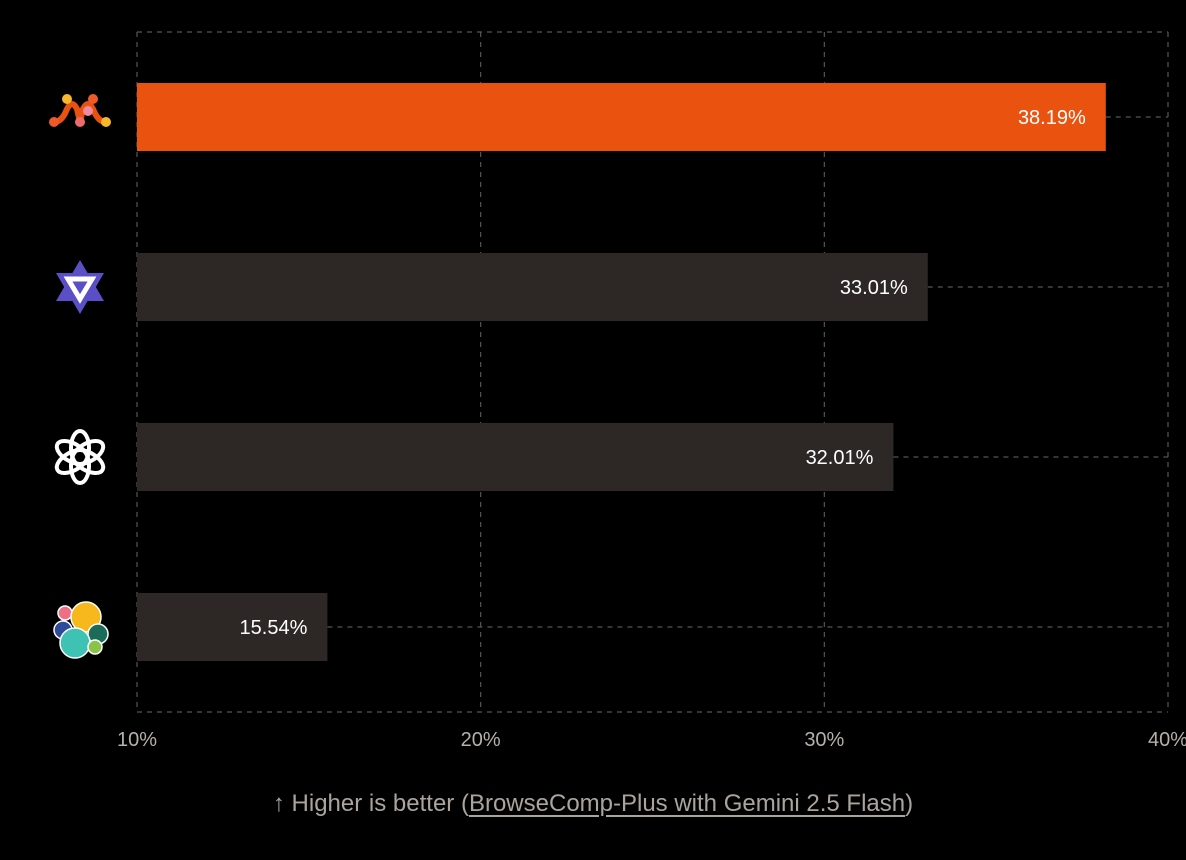  I want to click on data-label: 33.01%, so click(874, 288).